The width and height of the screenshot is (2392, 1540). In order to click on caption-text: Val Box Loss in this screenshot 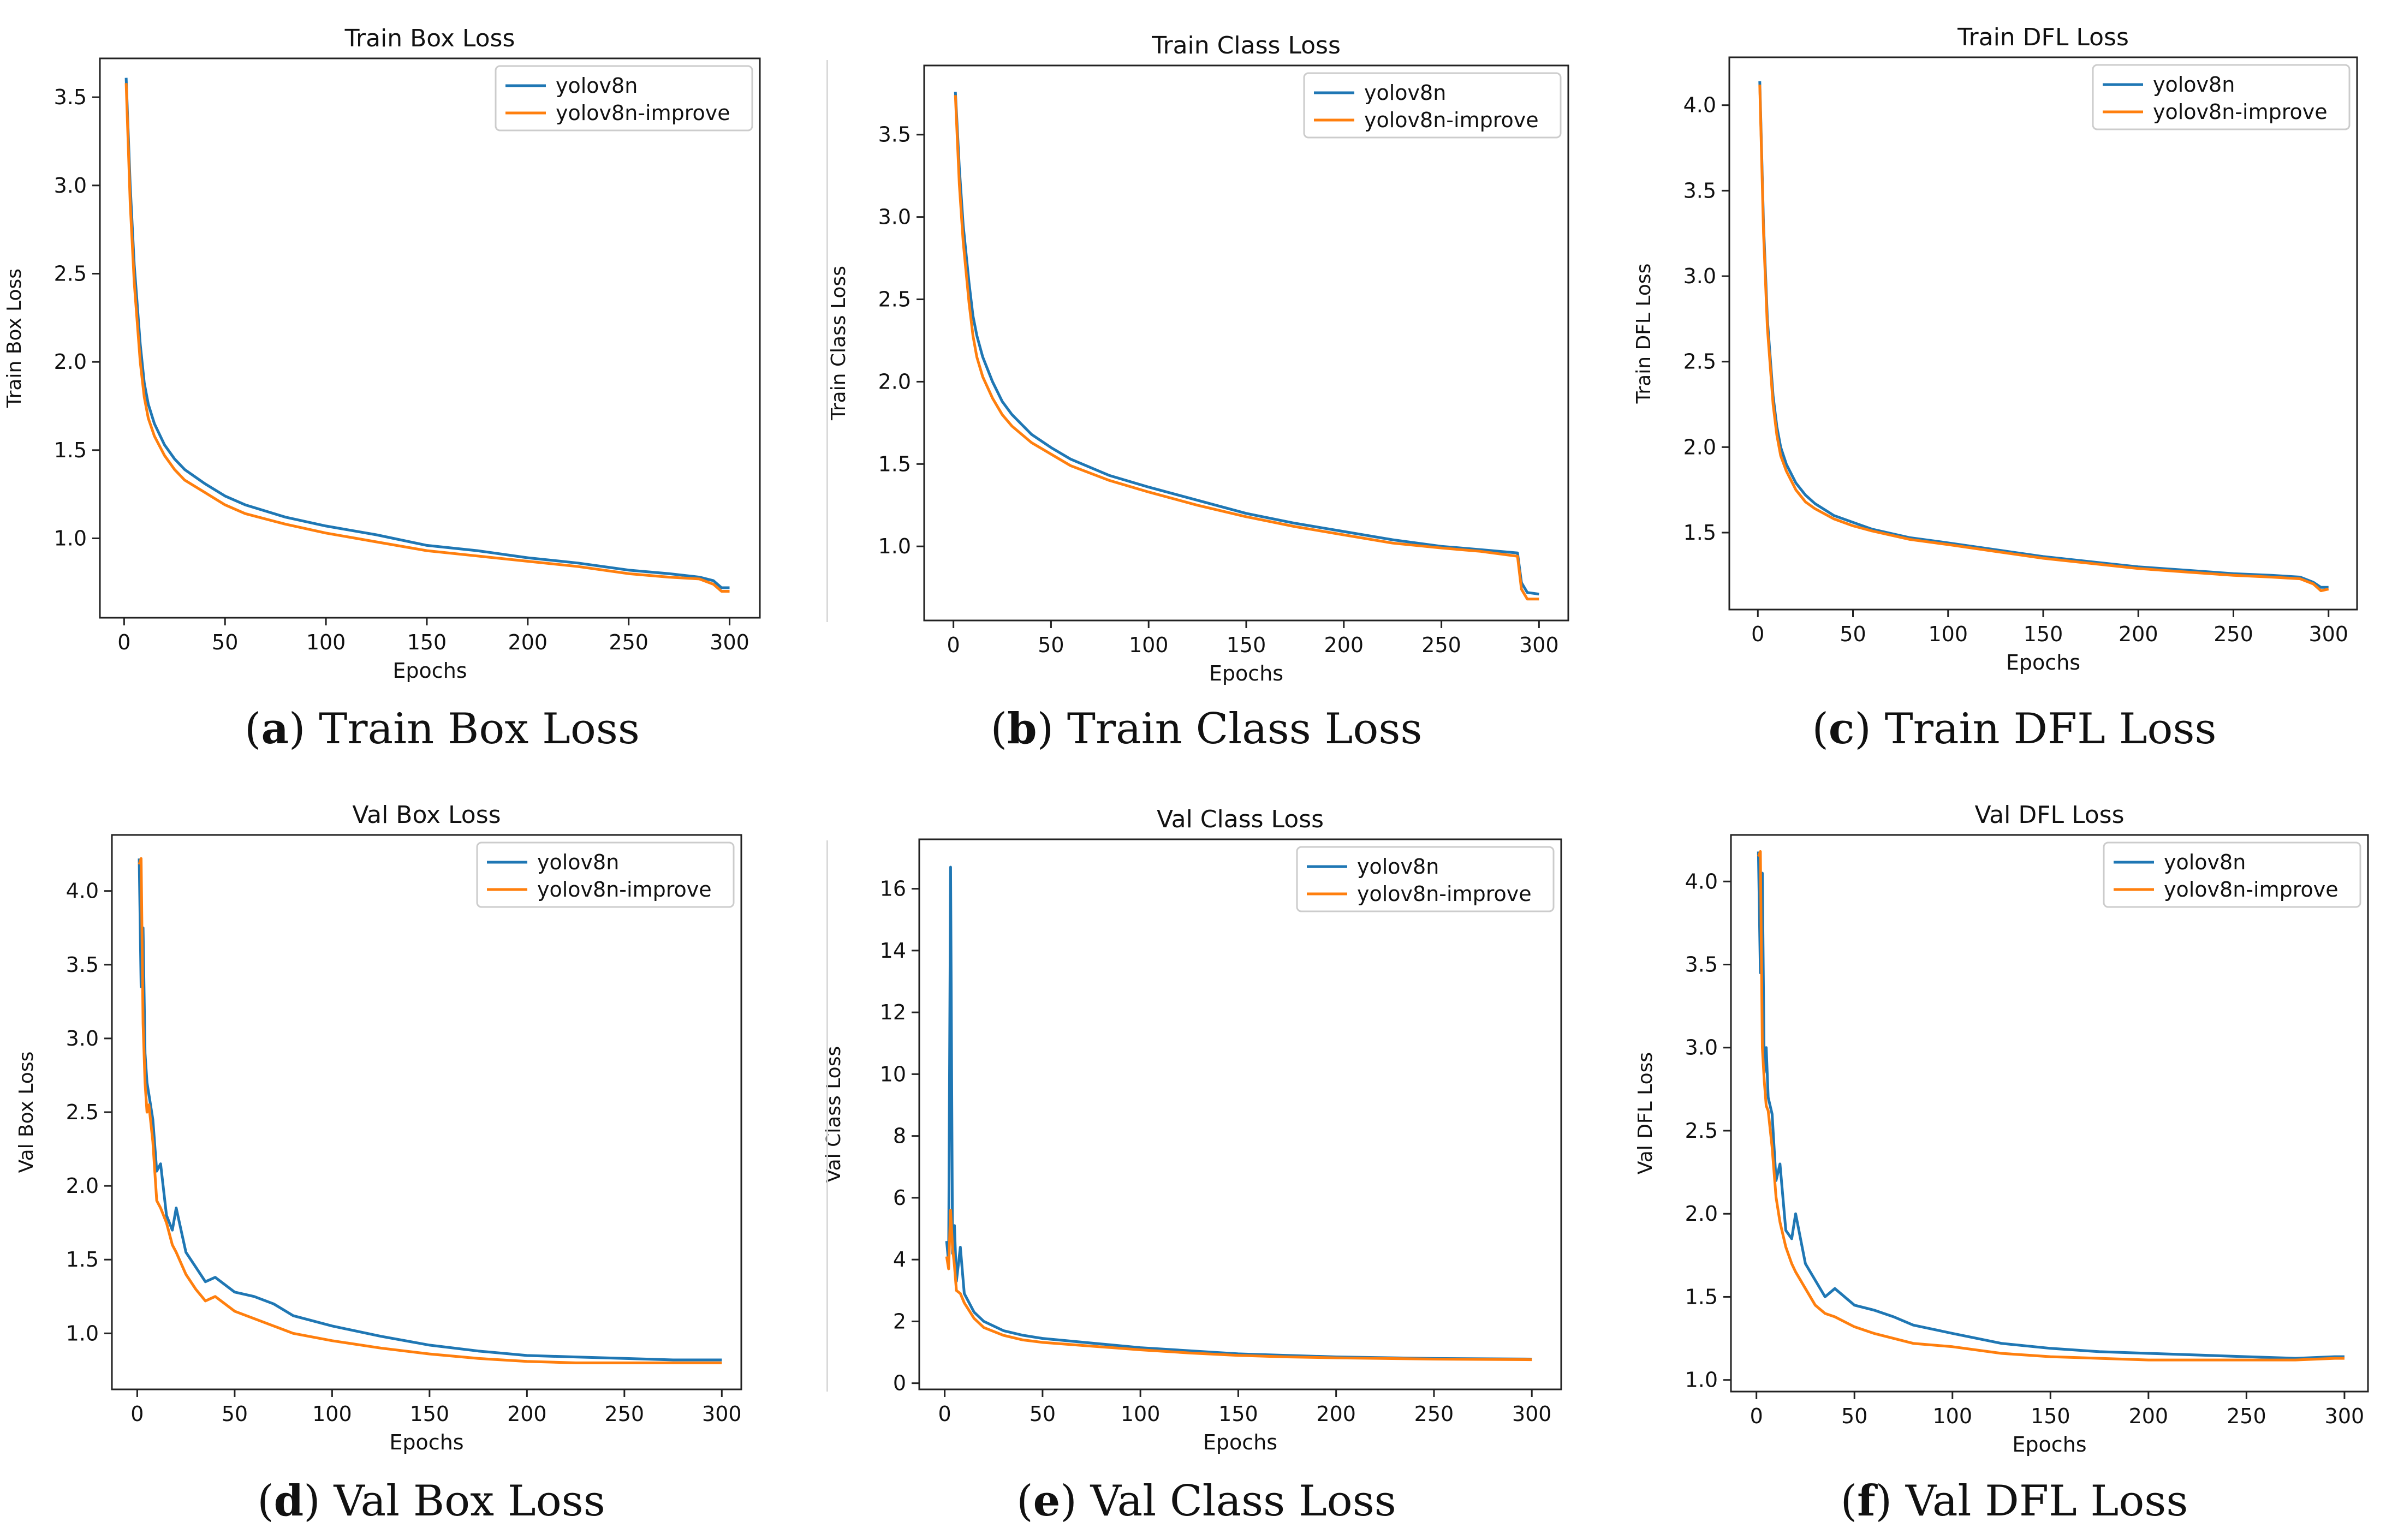, I will do `click(469, 1502)`.